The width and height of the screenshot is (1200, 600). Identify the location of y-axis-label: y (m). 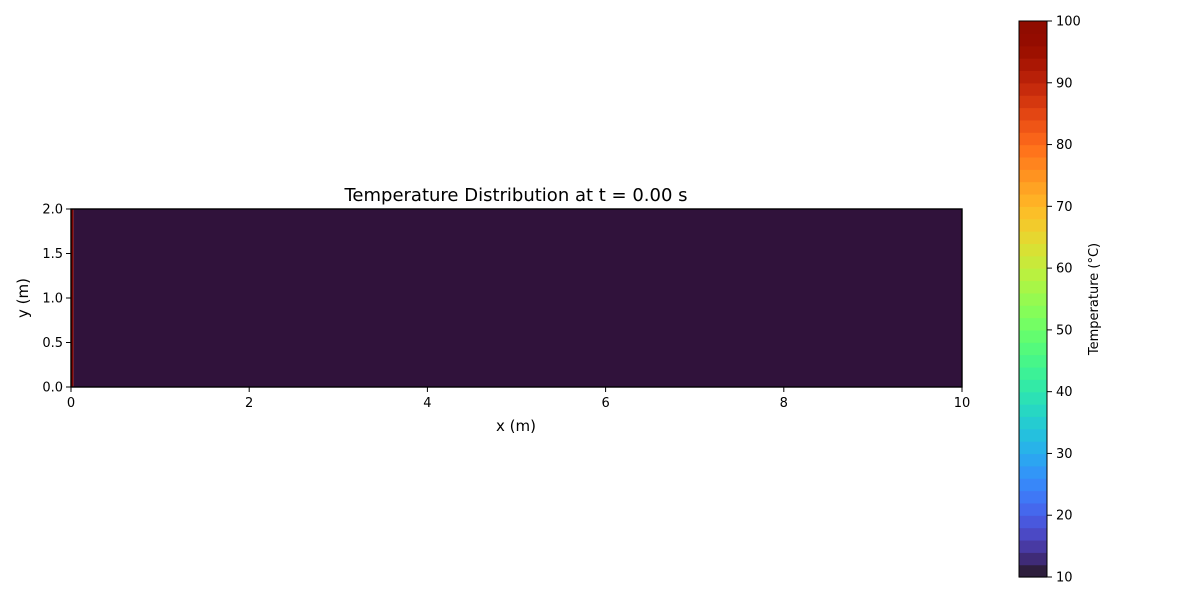
(23, 298).